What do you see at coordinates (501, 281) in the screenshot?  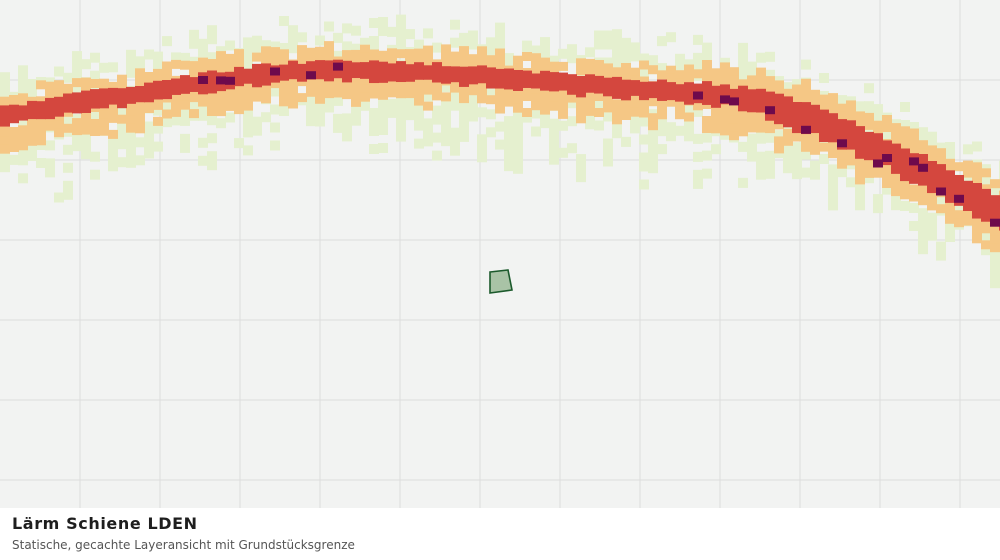 I see `parcel-boundary` at bounding box center [501, 281].